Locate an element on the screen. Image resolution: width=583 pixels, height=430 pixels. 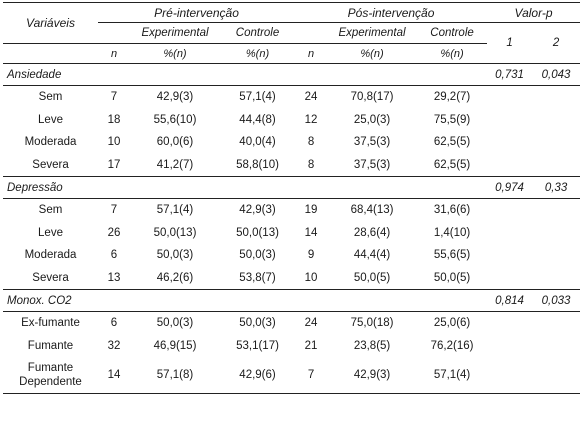
pvalue-2-header: 2 is located at coordinates (556, 43).